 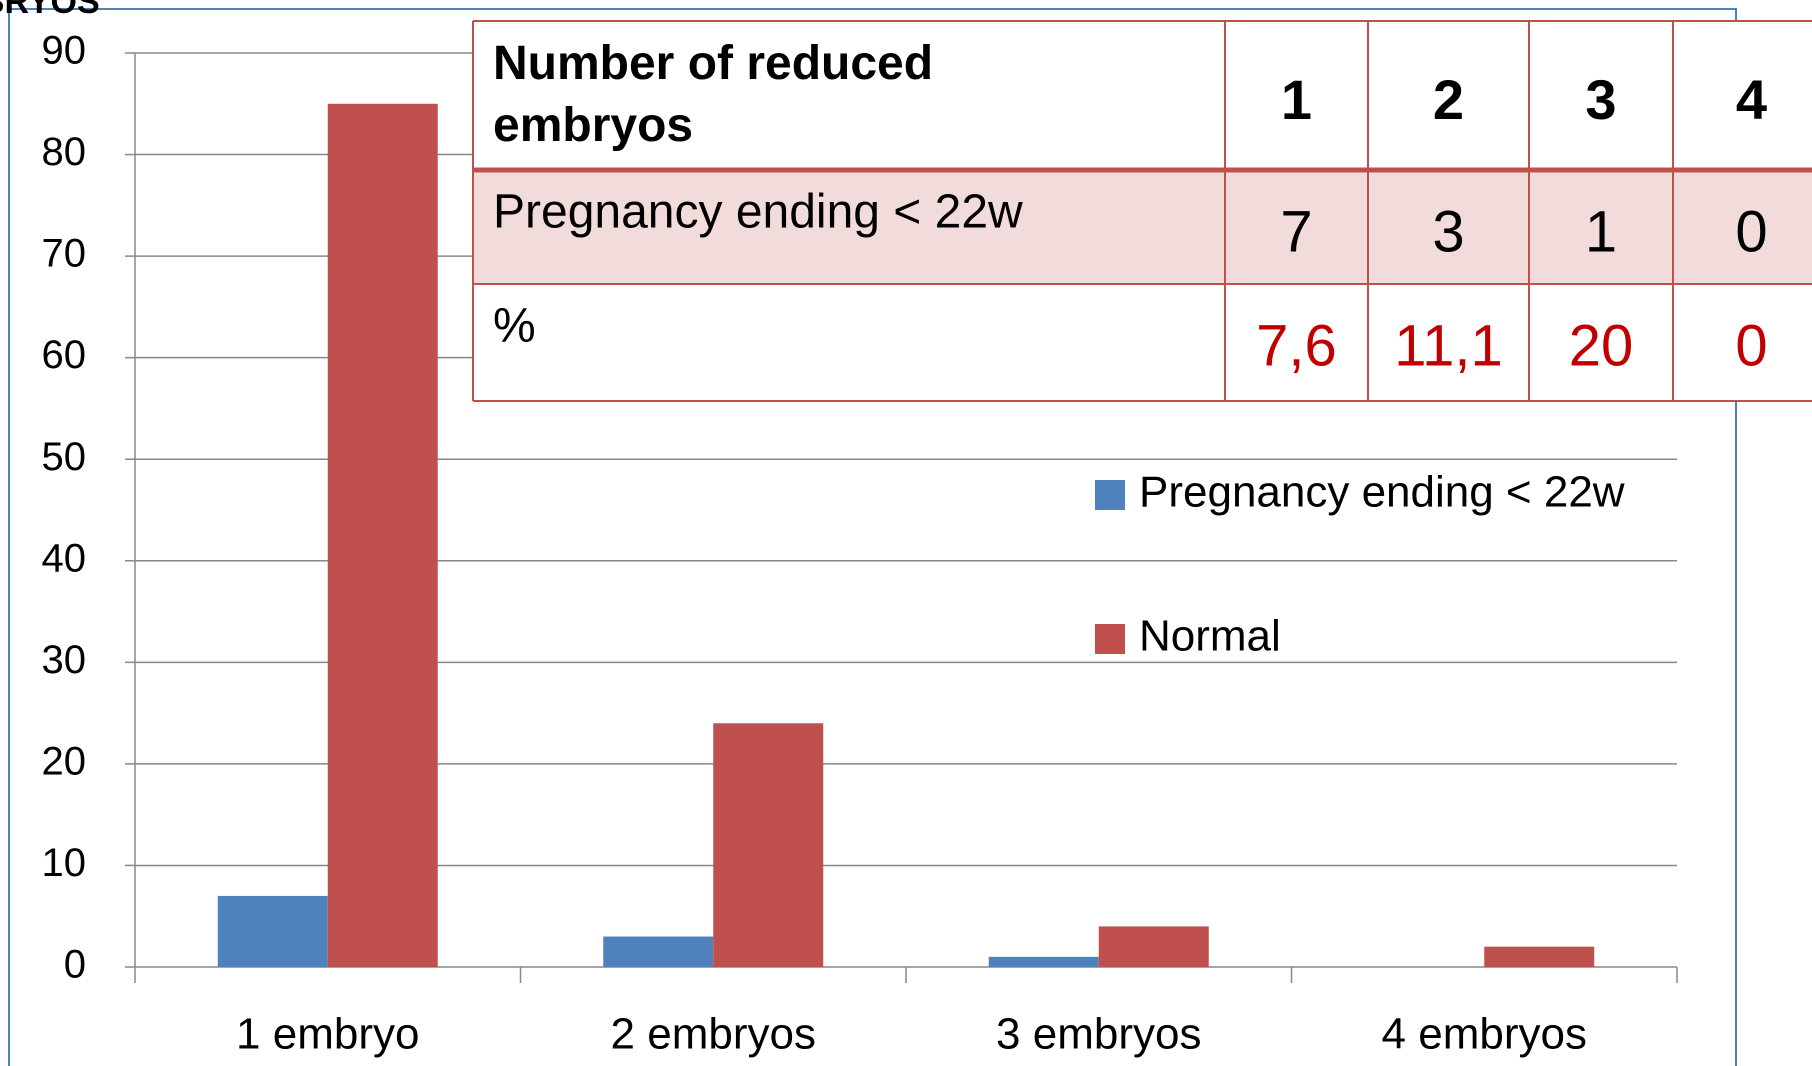 I want to click on x-tick-label: 2 embryos, so click(x=713, y=1034).